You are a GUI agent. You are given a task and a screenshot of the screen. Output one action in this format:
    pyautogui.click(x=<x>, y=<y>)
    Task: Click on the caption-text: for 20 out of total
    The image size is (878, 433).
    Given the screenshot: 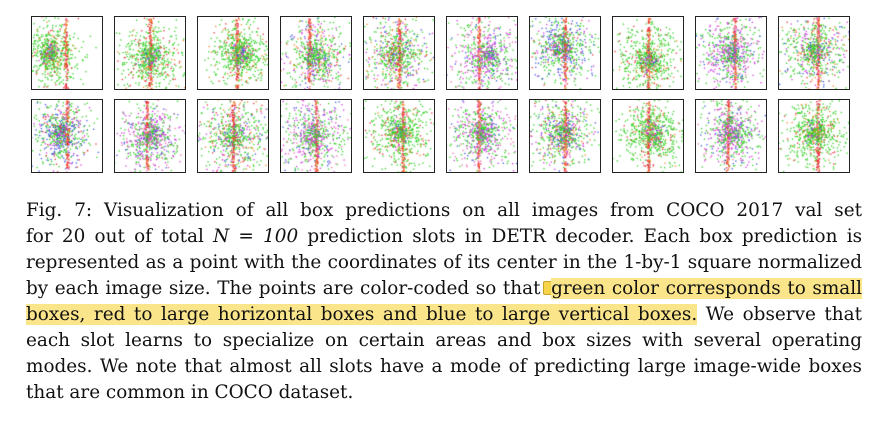 What is the action you would take?
    pyautogui.click(x=120, y=236)
    